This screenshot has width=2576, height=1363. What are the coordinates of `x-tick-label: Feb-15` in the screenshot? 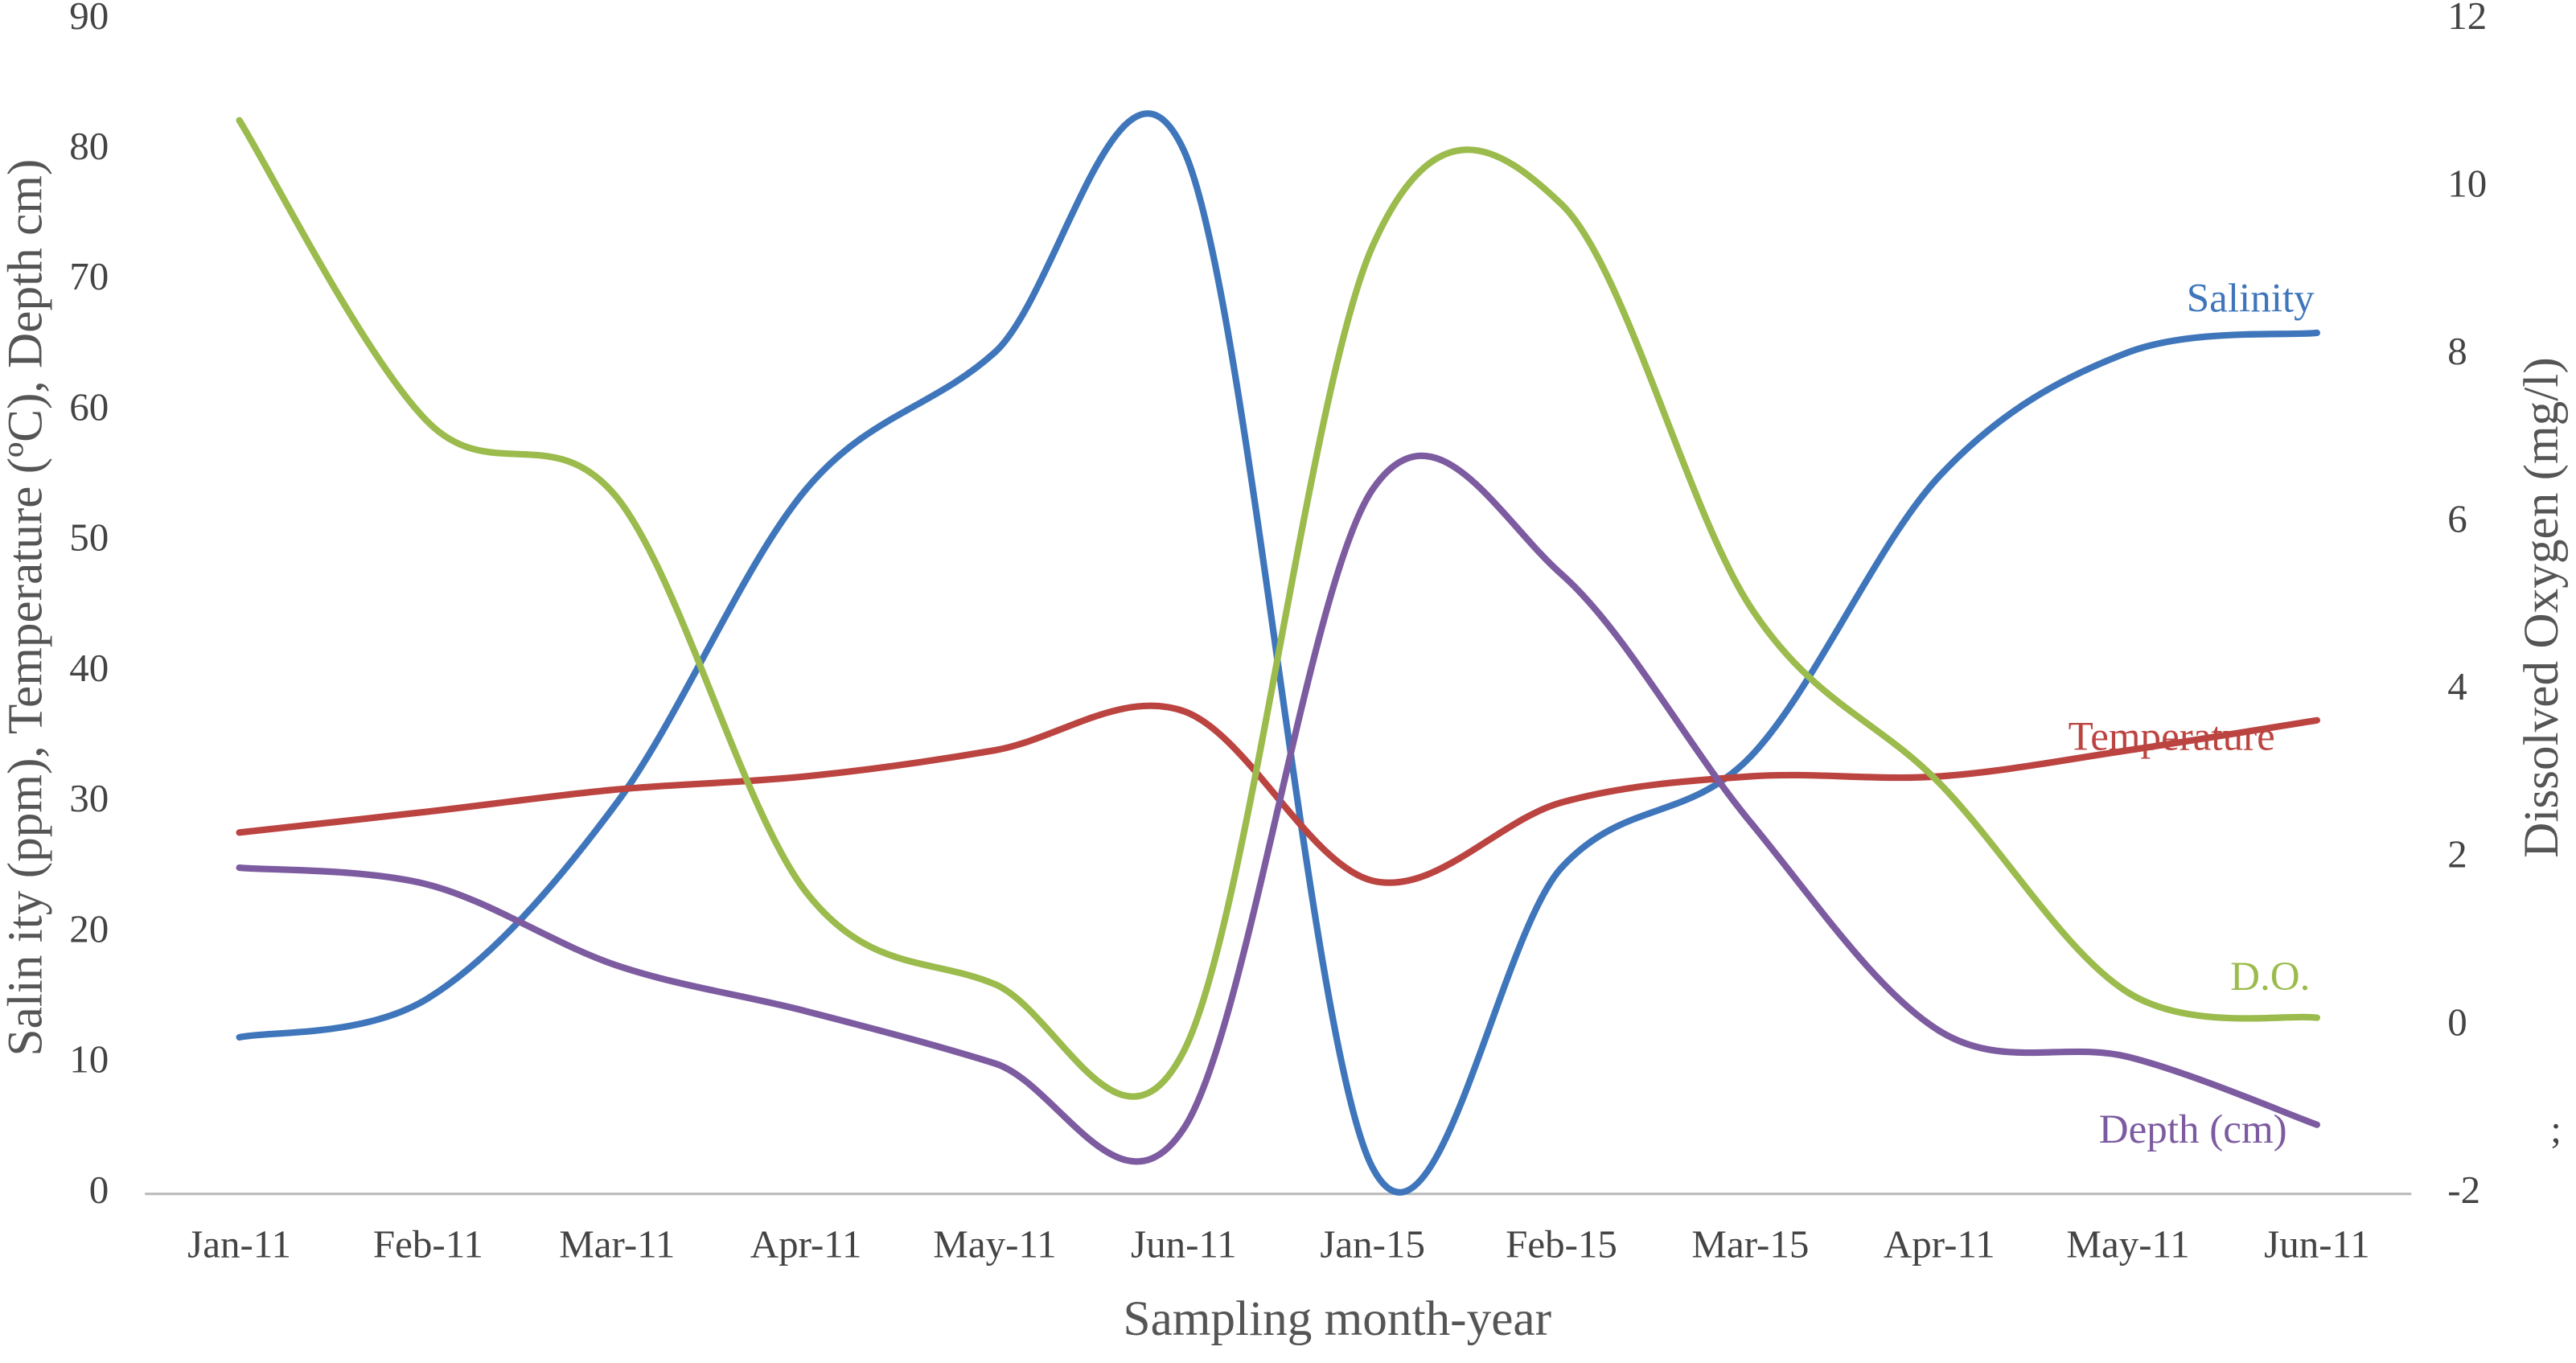 It's located at (1561, 1243).